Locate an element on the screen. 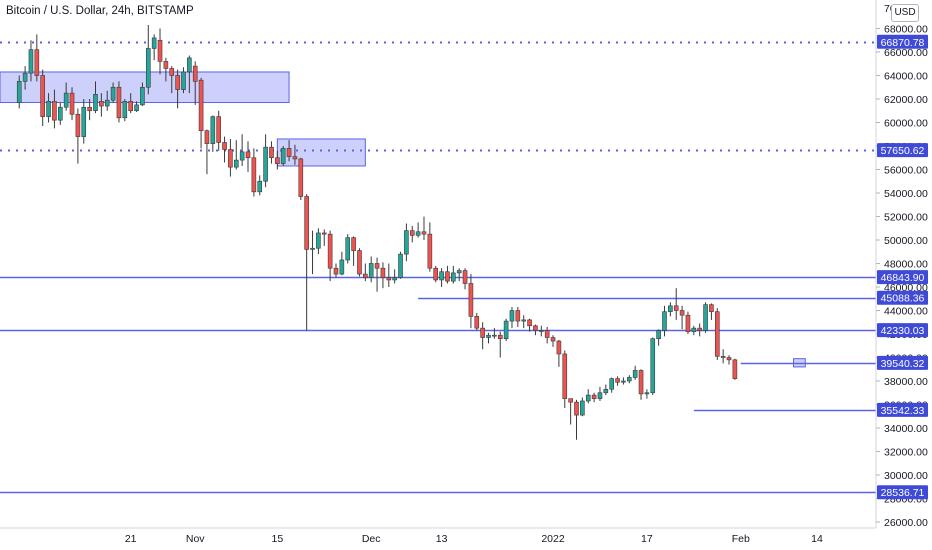 The height and width of the screenshot is (550, 932). y-tick-label: 68000.00 is located at coordinates (906, 30).